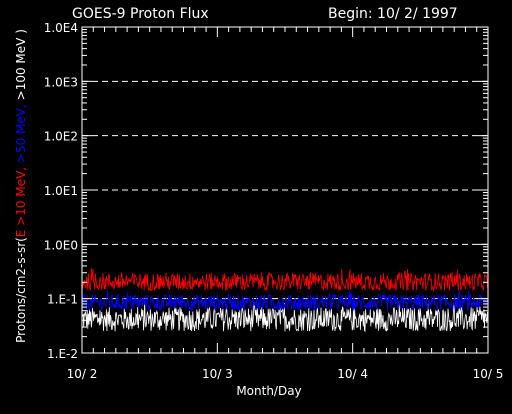 This screenshot has width=512, height=414. Describe the element at coordinates (82, 374) in the screenshot. I see `x-tick-label: 10/ 2` at that location.